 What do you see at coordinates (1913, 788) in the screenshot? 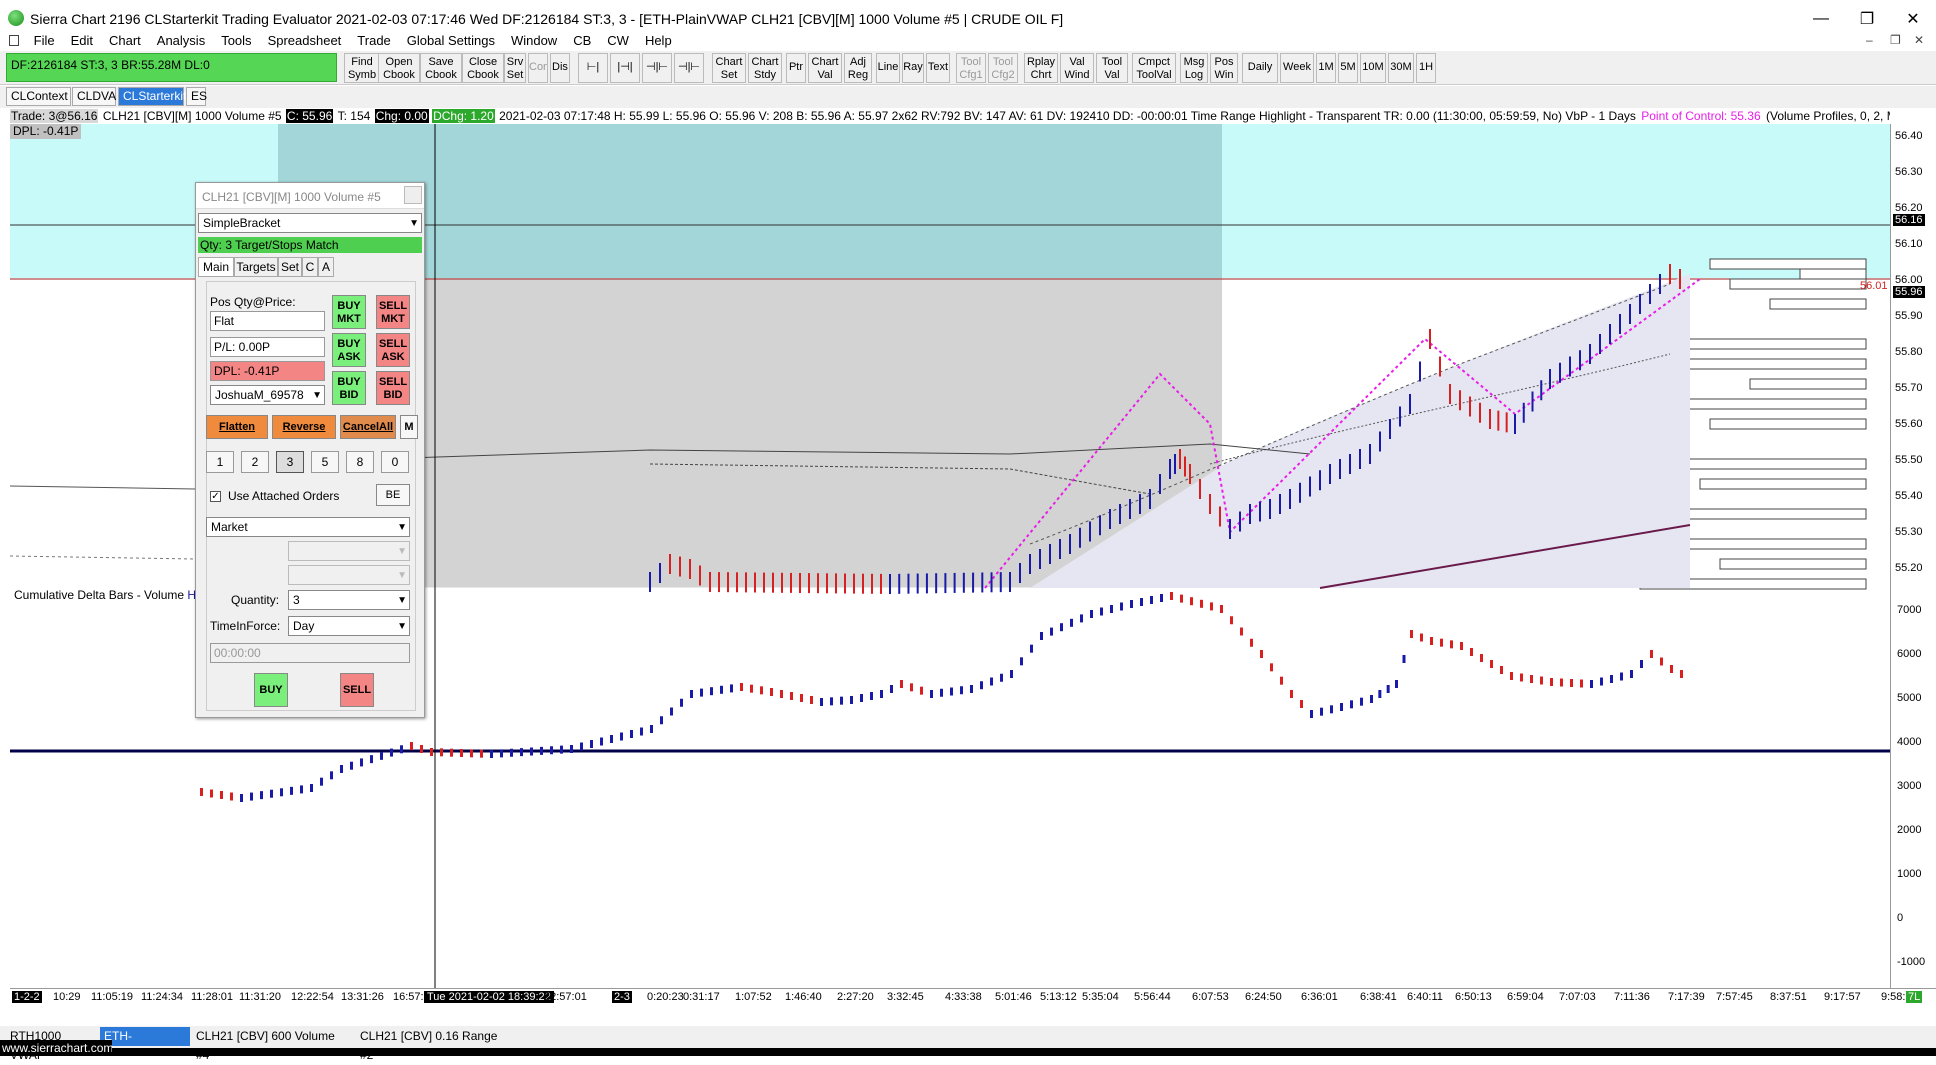
I see `delta-axis: 7000 6000 5000 4000 3000 2000 1000 0 -1000` at bounding box center [1913, 788].